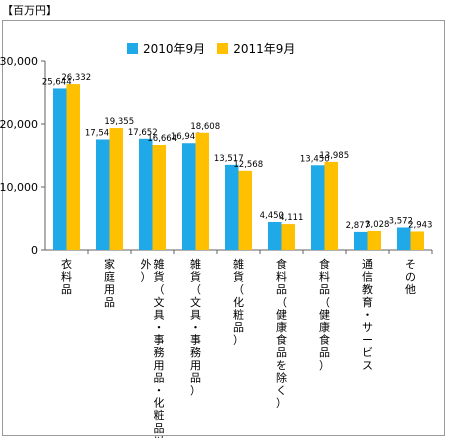 The height and width of the screenshot is (438, 450). What do you see at coordinates (19, 124) in the screenshot?
I see `y-tick-label: 20,000` at bounding box center [19, 124].